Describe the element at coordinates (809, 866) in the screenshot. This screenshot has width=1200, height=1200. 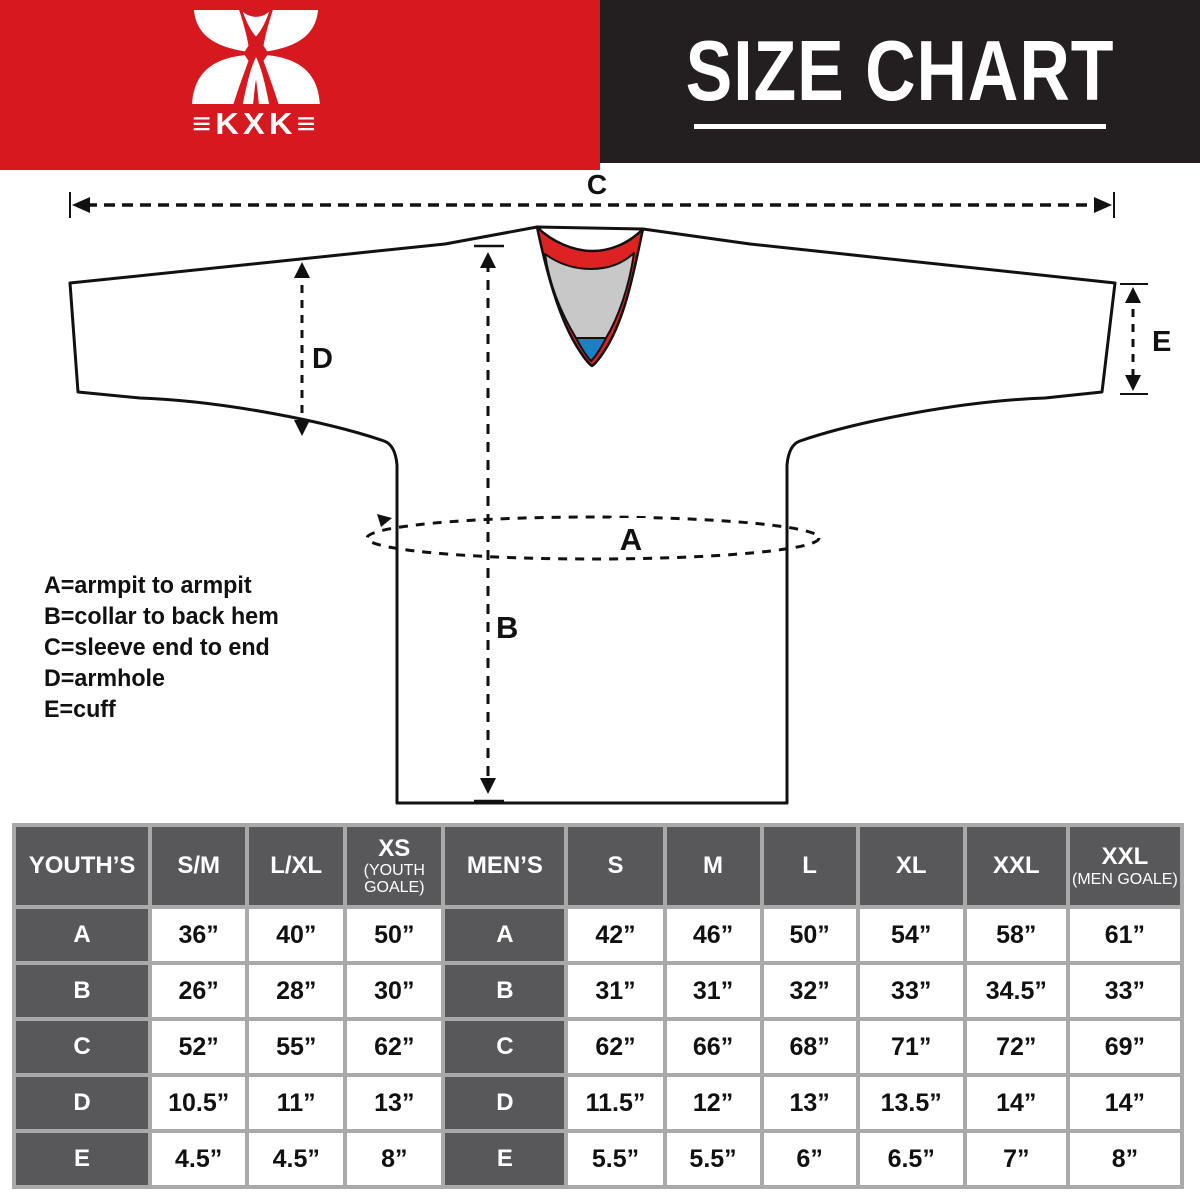
I see `men-col-l: L` at that location.